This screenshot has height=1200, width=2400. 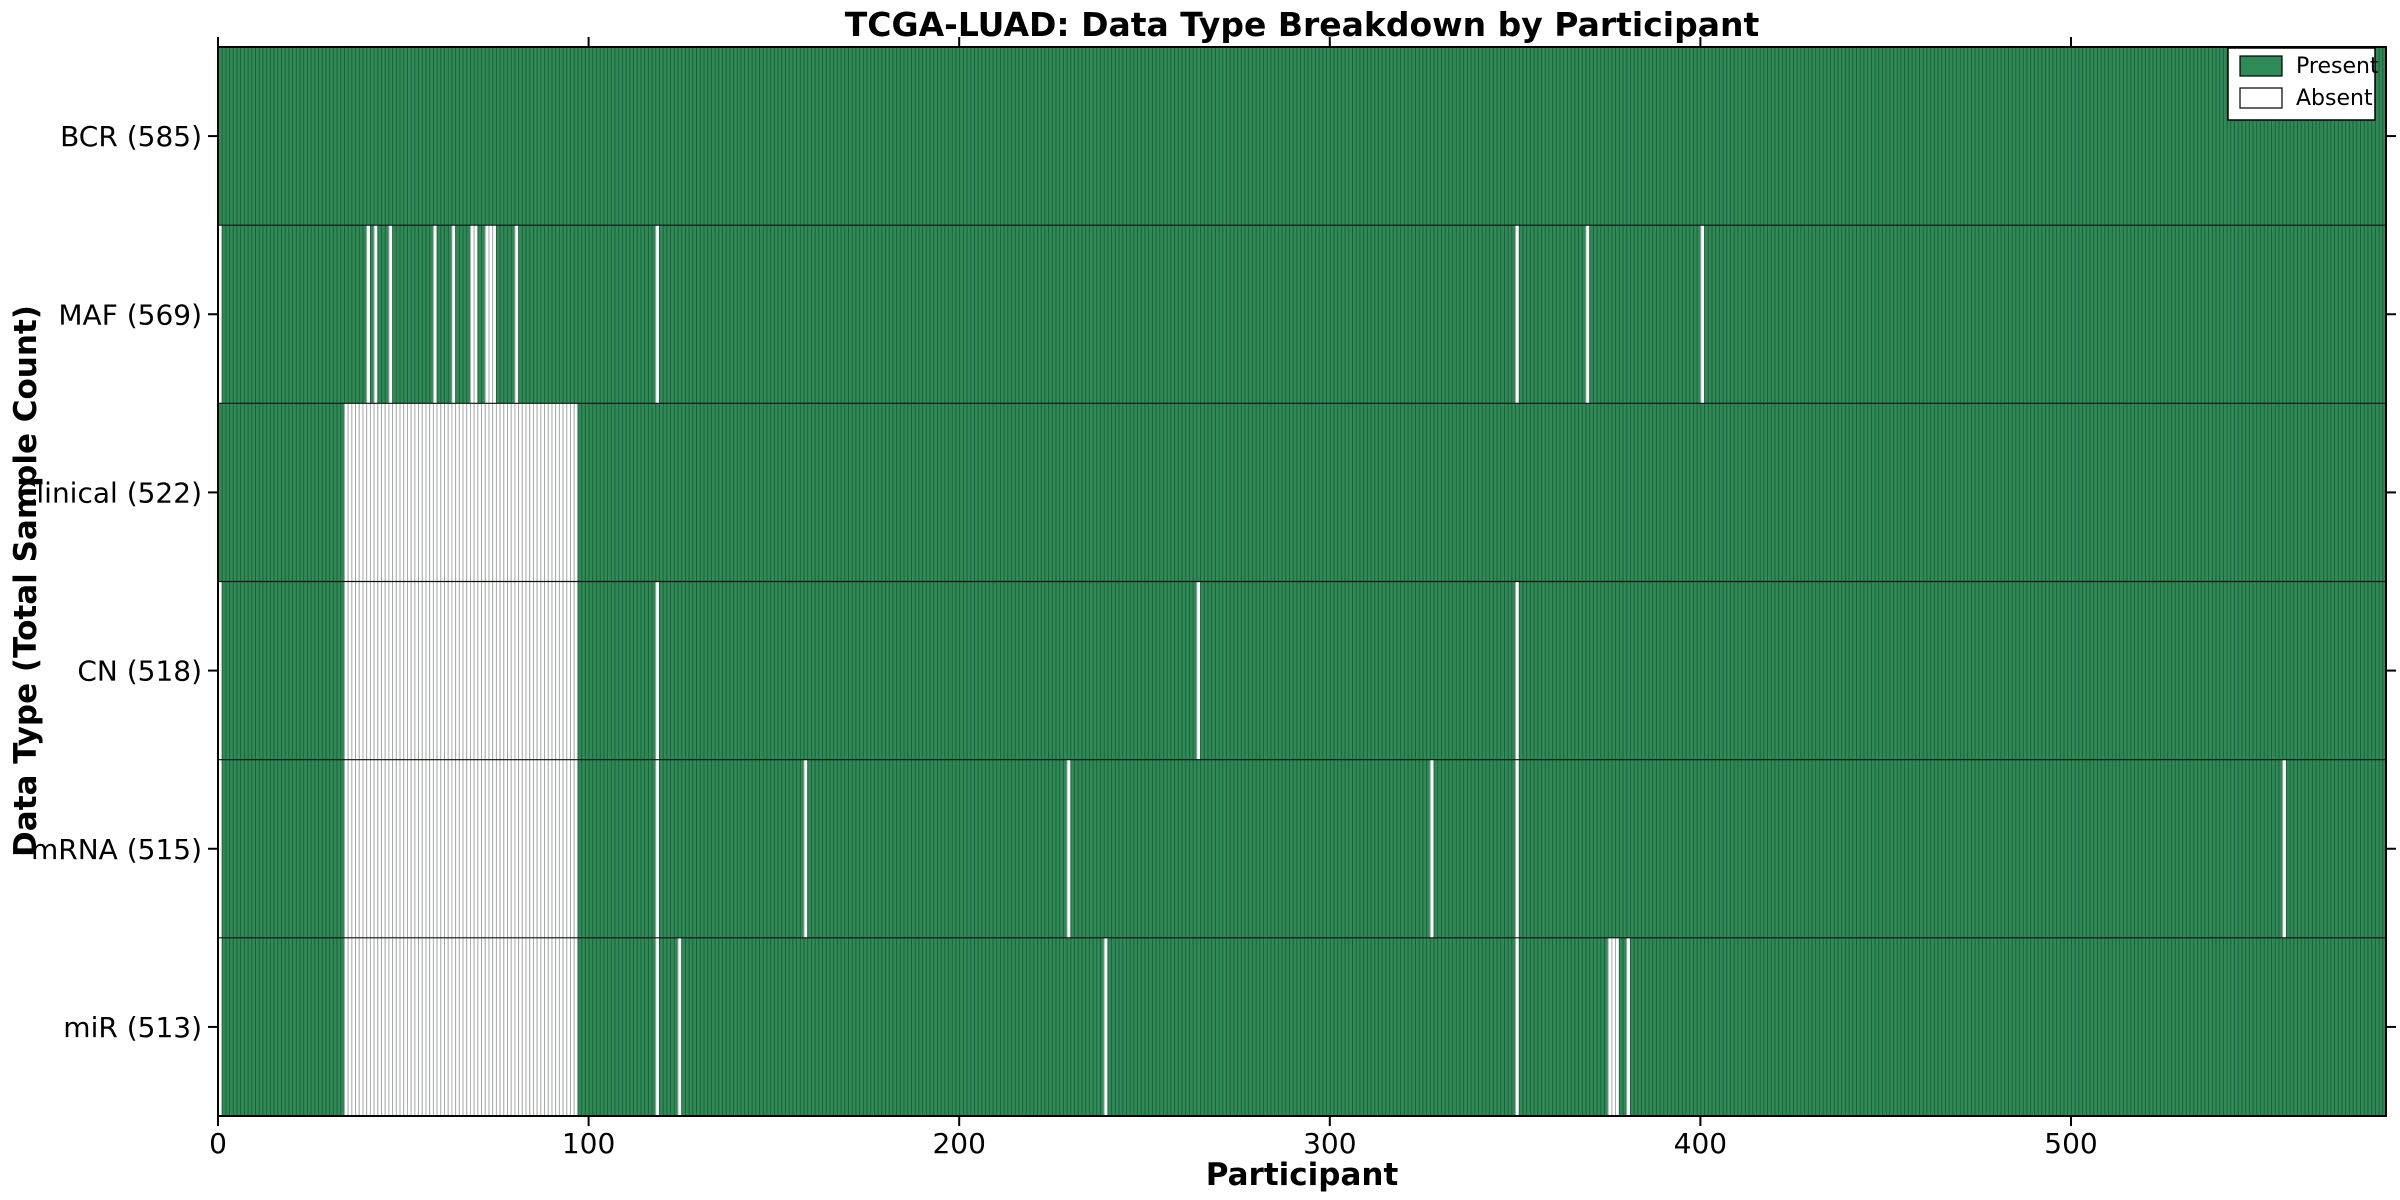 What do you see at coordinates (2303, 84) in the screenshot?
I see `legend: Present Absent` at bounding box center [2303, 84].